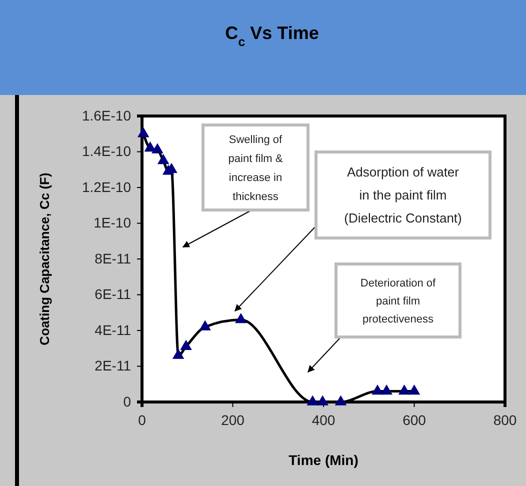 This screenshot has width=526, height=486. I want to click on x-tick-label: 400, so click(324, 420).